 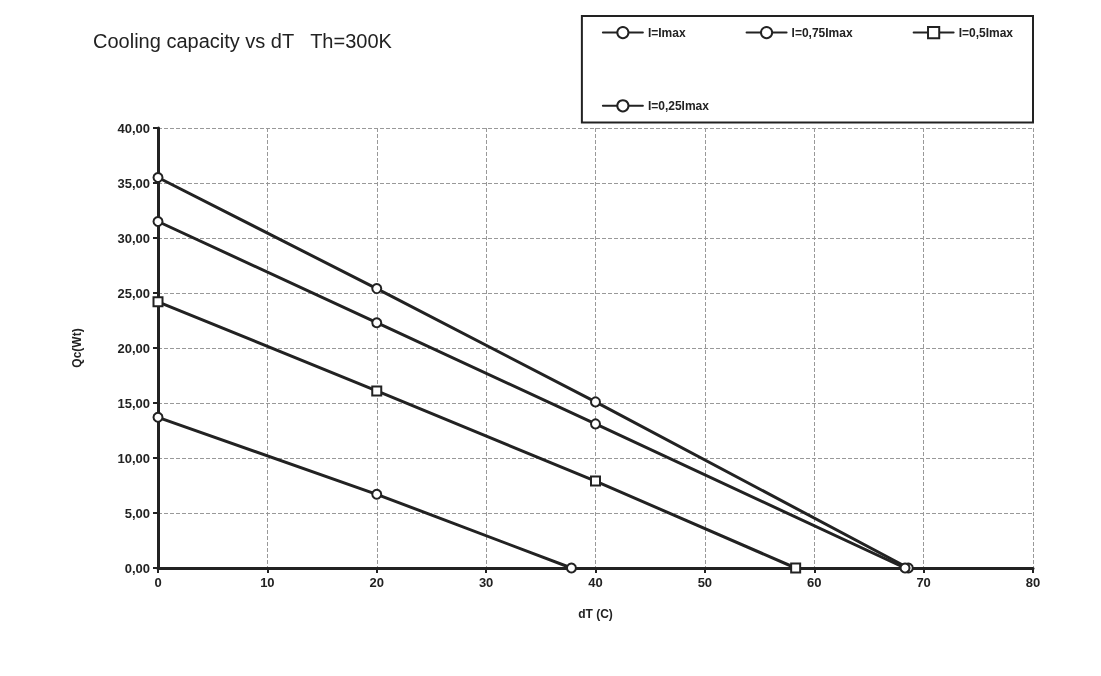 What do you see at coordinates (486, 582) in the screenshot?
I see `x-tick-label: 30` at bounding box center [486, 582].